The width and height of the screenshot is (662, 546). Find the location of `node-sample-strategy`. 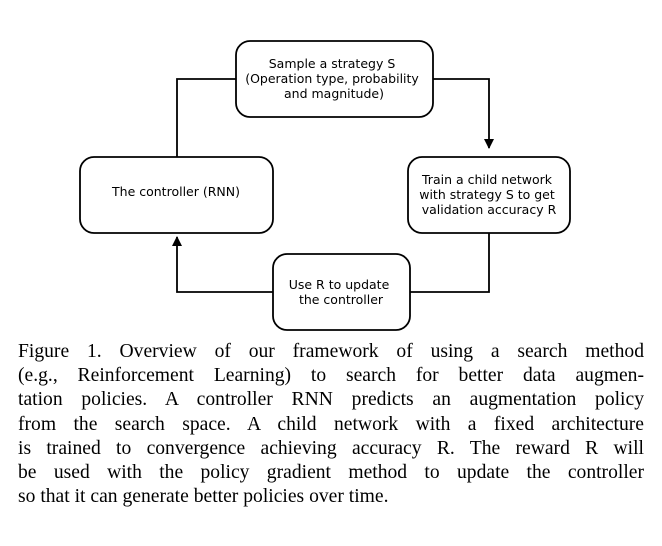

node-sample-strategy is located at coordinates (334, 79).